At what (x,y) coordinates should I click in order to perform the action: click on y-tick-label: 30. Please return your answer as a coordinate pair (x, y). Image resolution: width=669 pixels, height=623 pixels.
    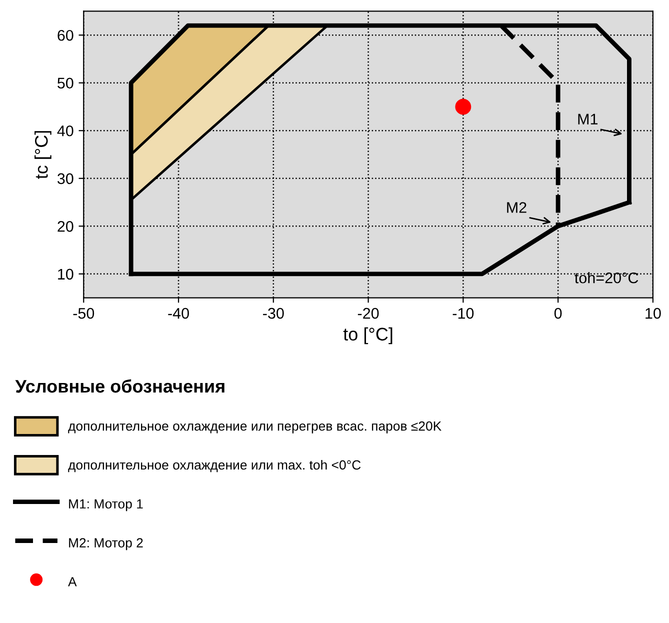
    Looking at the image, I should click on (65, 178).